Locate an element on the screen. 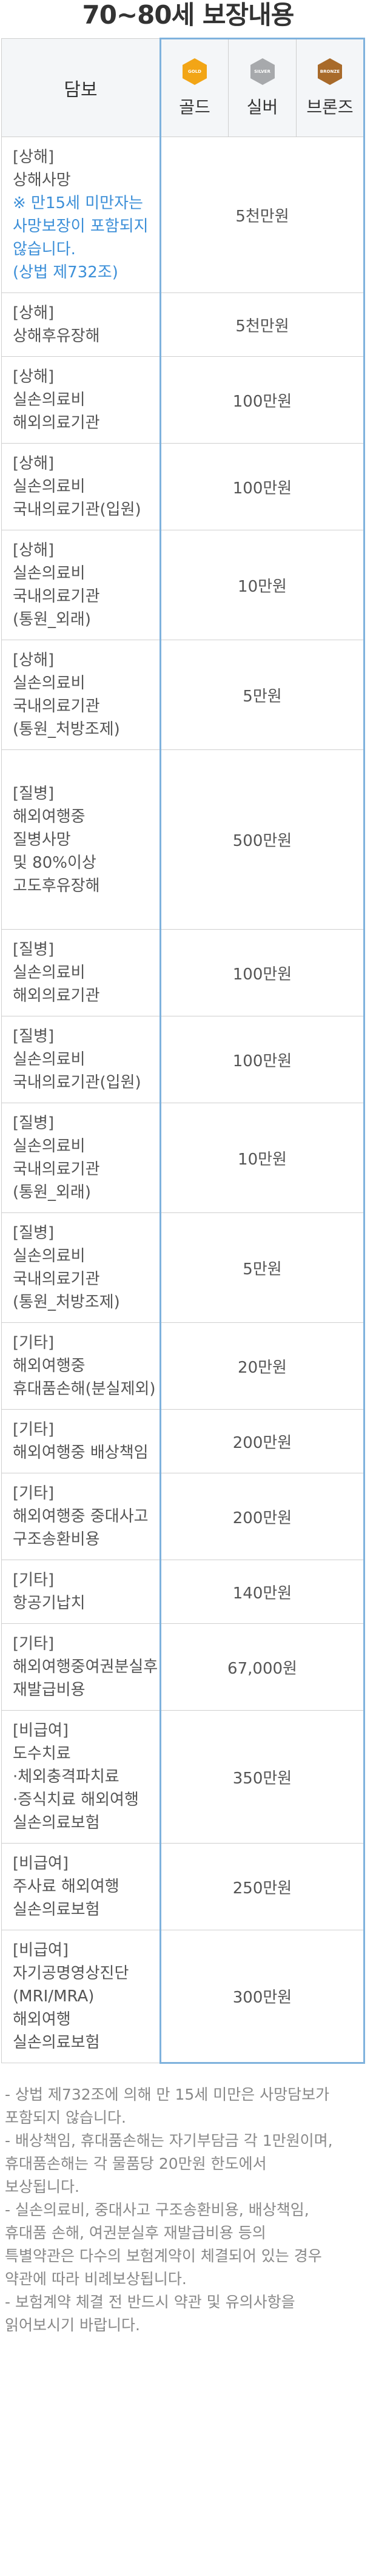  coverage-name-line: [상해] is located at coordinates (34, 377).